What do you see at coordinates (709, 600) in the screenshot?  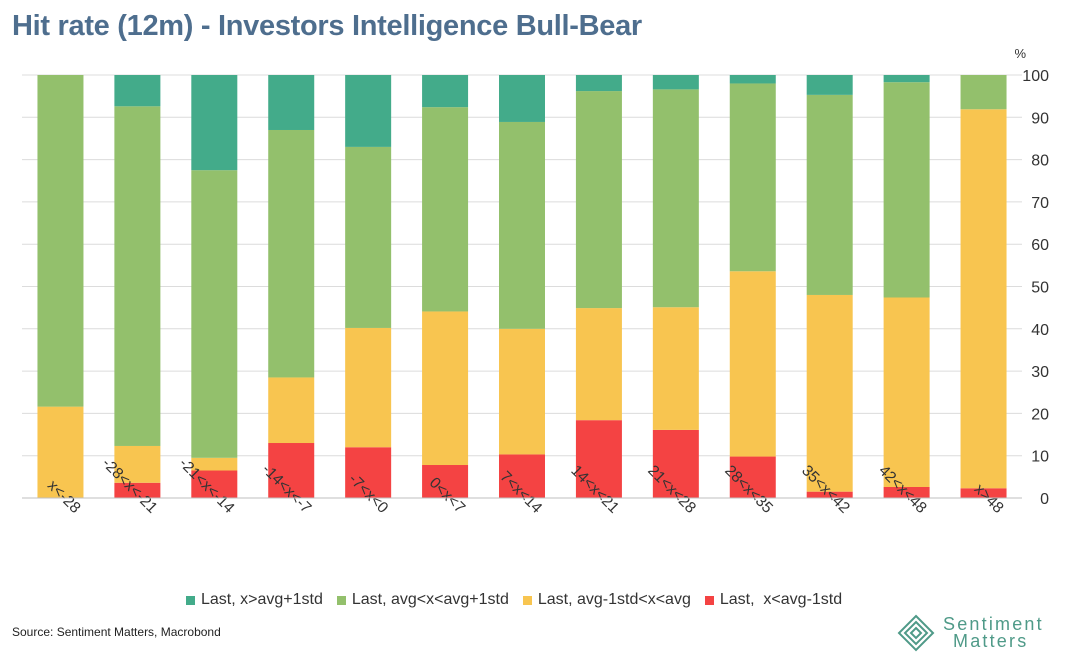 I see `legend-swatch-below-minus1std` at bounding box center [709, 600].